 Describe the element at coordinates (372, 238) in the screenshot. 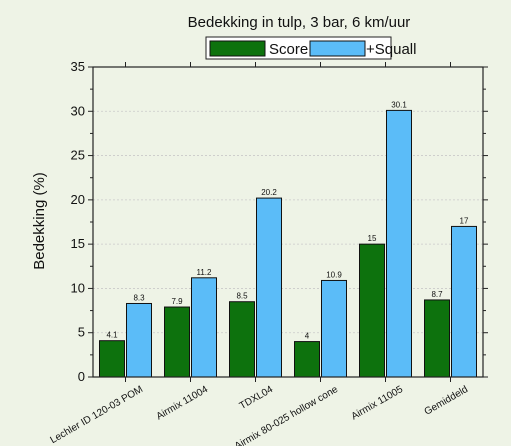

I see `data-label: 15` at that location.